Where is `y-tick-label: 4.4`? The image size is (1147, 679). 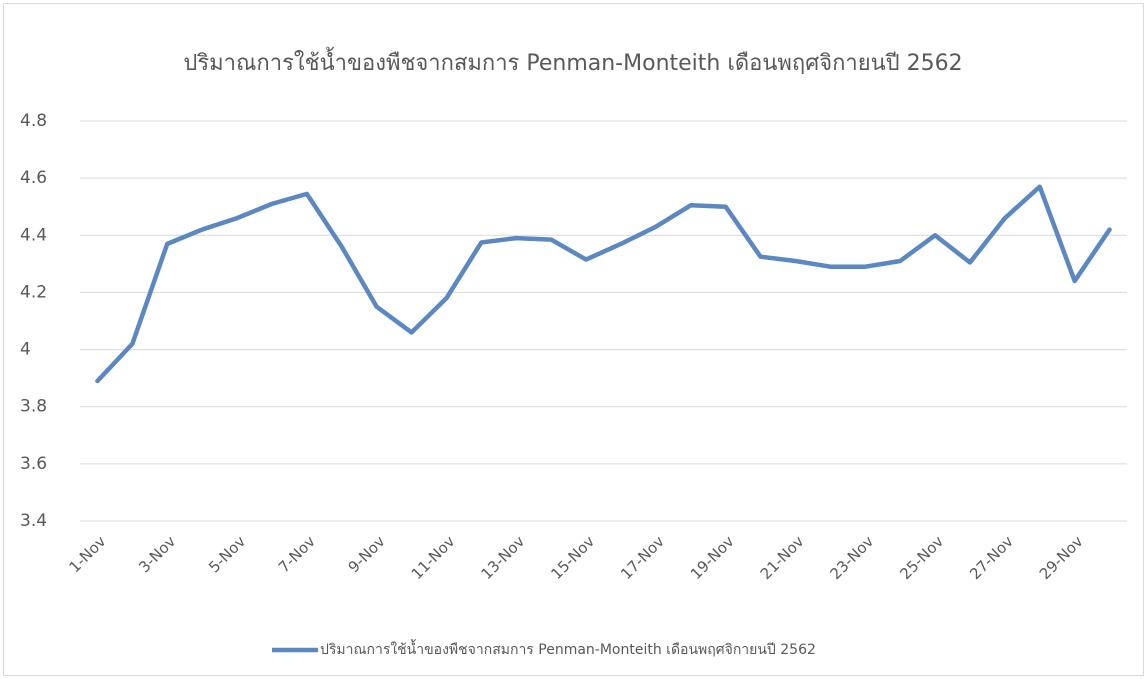 y-tick-label: 4.4 is located at coordinates (33, 235).